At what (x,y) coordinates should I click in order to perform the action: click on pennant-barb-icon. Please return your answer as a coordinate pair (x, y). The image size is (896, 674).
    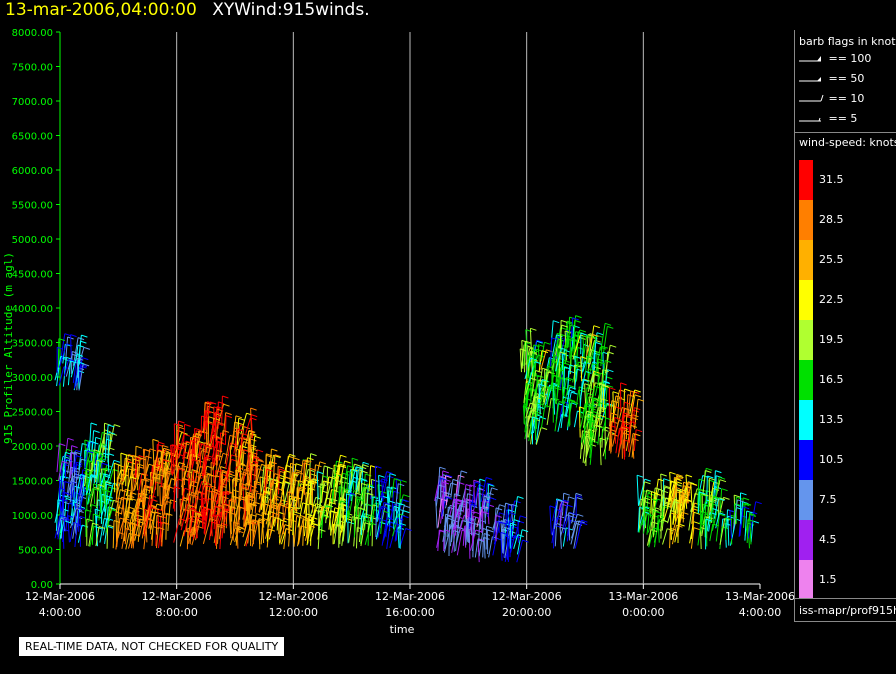
    Looking at the image, I should click on (810, 59).